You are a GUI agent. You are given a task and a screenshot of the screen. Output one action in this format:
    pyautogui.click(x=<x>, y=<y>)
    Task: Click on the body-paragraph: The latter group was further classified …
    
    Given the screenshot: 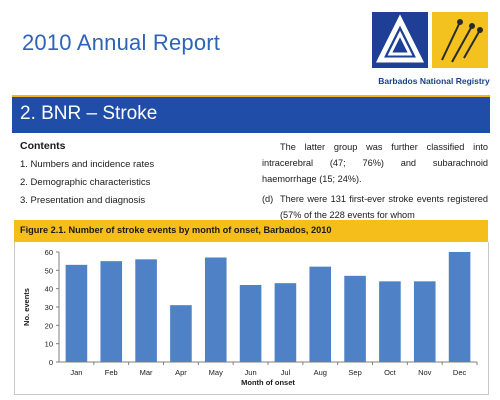 What is the action you would take?
    pyautogui.click(x=375, y=163)
    